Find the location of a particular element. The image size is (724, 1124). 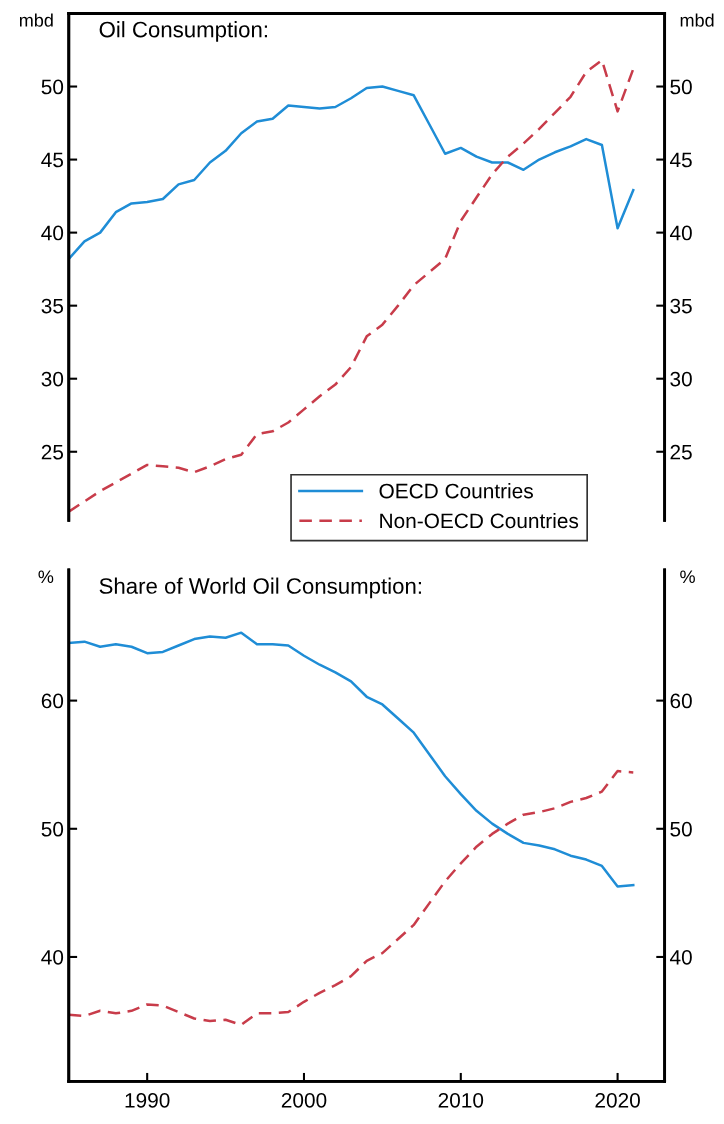

x-tick-label: 1990 is located at coordinates (147, 1100).